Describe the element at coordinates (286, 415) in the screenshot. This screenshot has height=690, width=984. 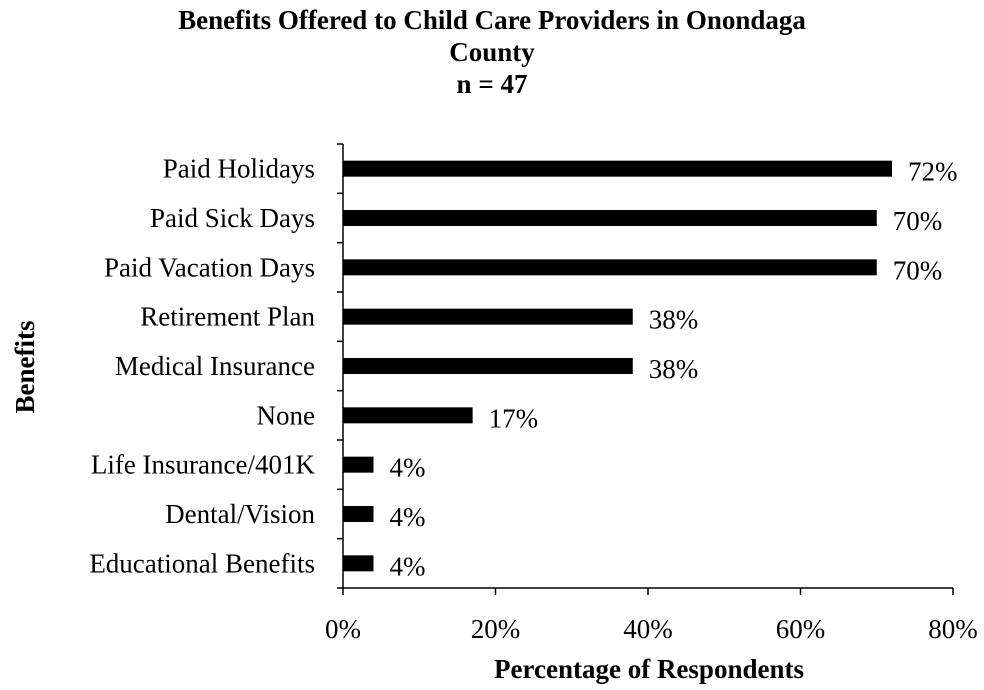
I see `category-label-5: None` at that location.